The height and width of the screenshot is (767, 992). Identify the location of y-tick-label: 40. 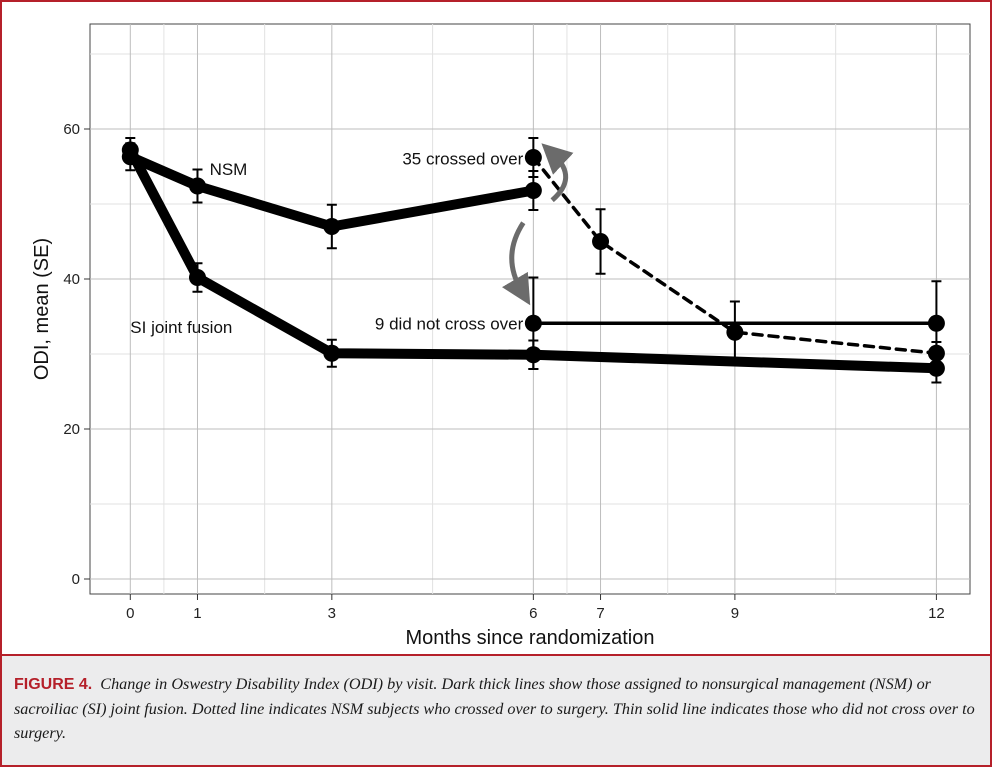
(71, 279).